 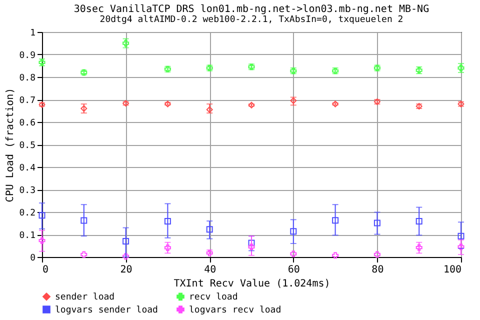 I want to click on legend-label: logvars recv load, so click(x=235, y=311).